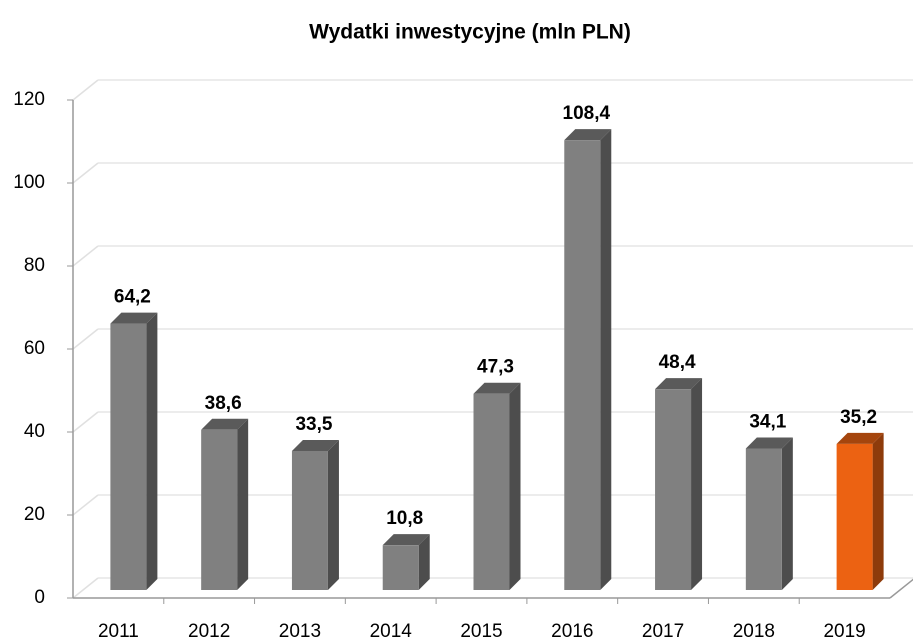 The width and height of the screenshot is (913, 642). I want to click on x-tick-label: 2015, so click(481, 631).